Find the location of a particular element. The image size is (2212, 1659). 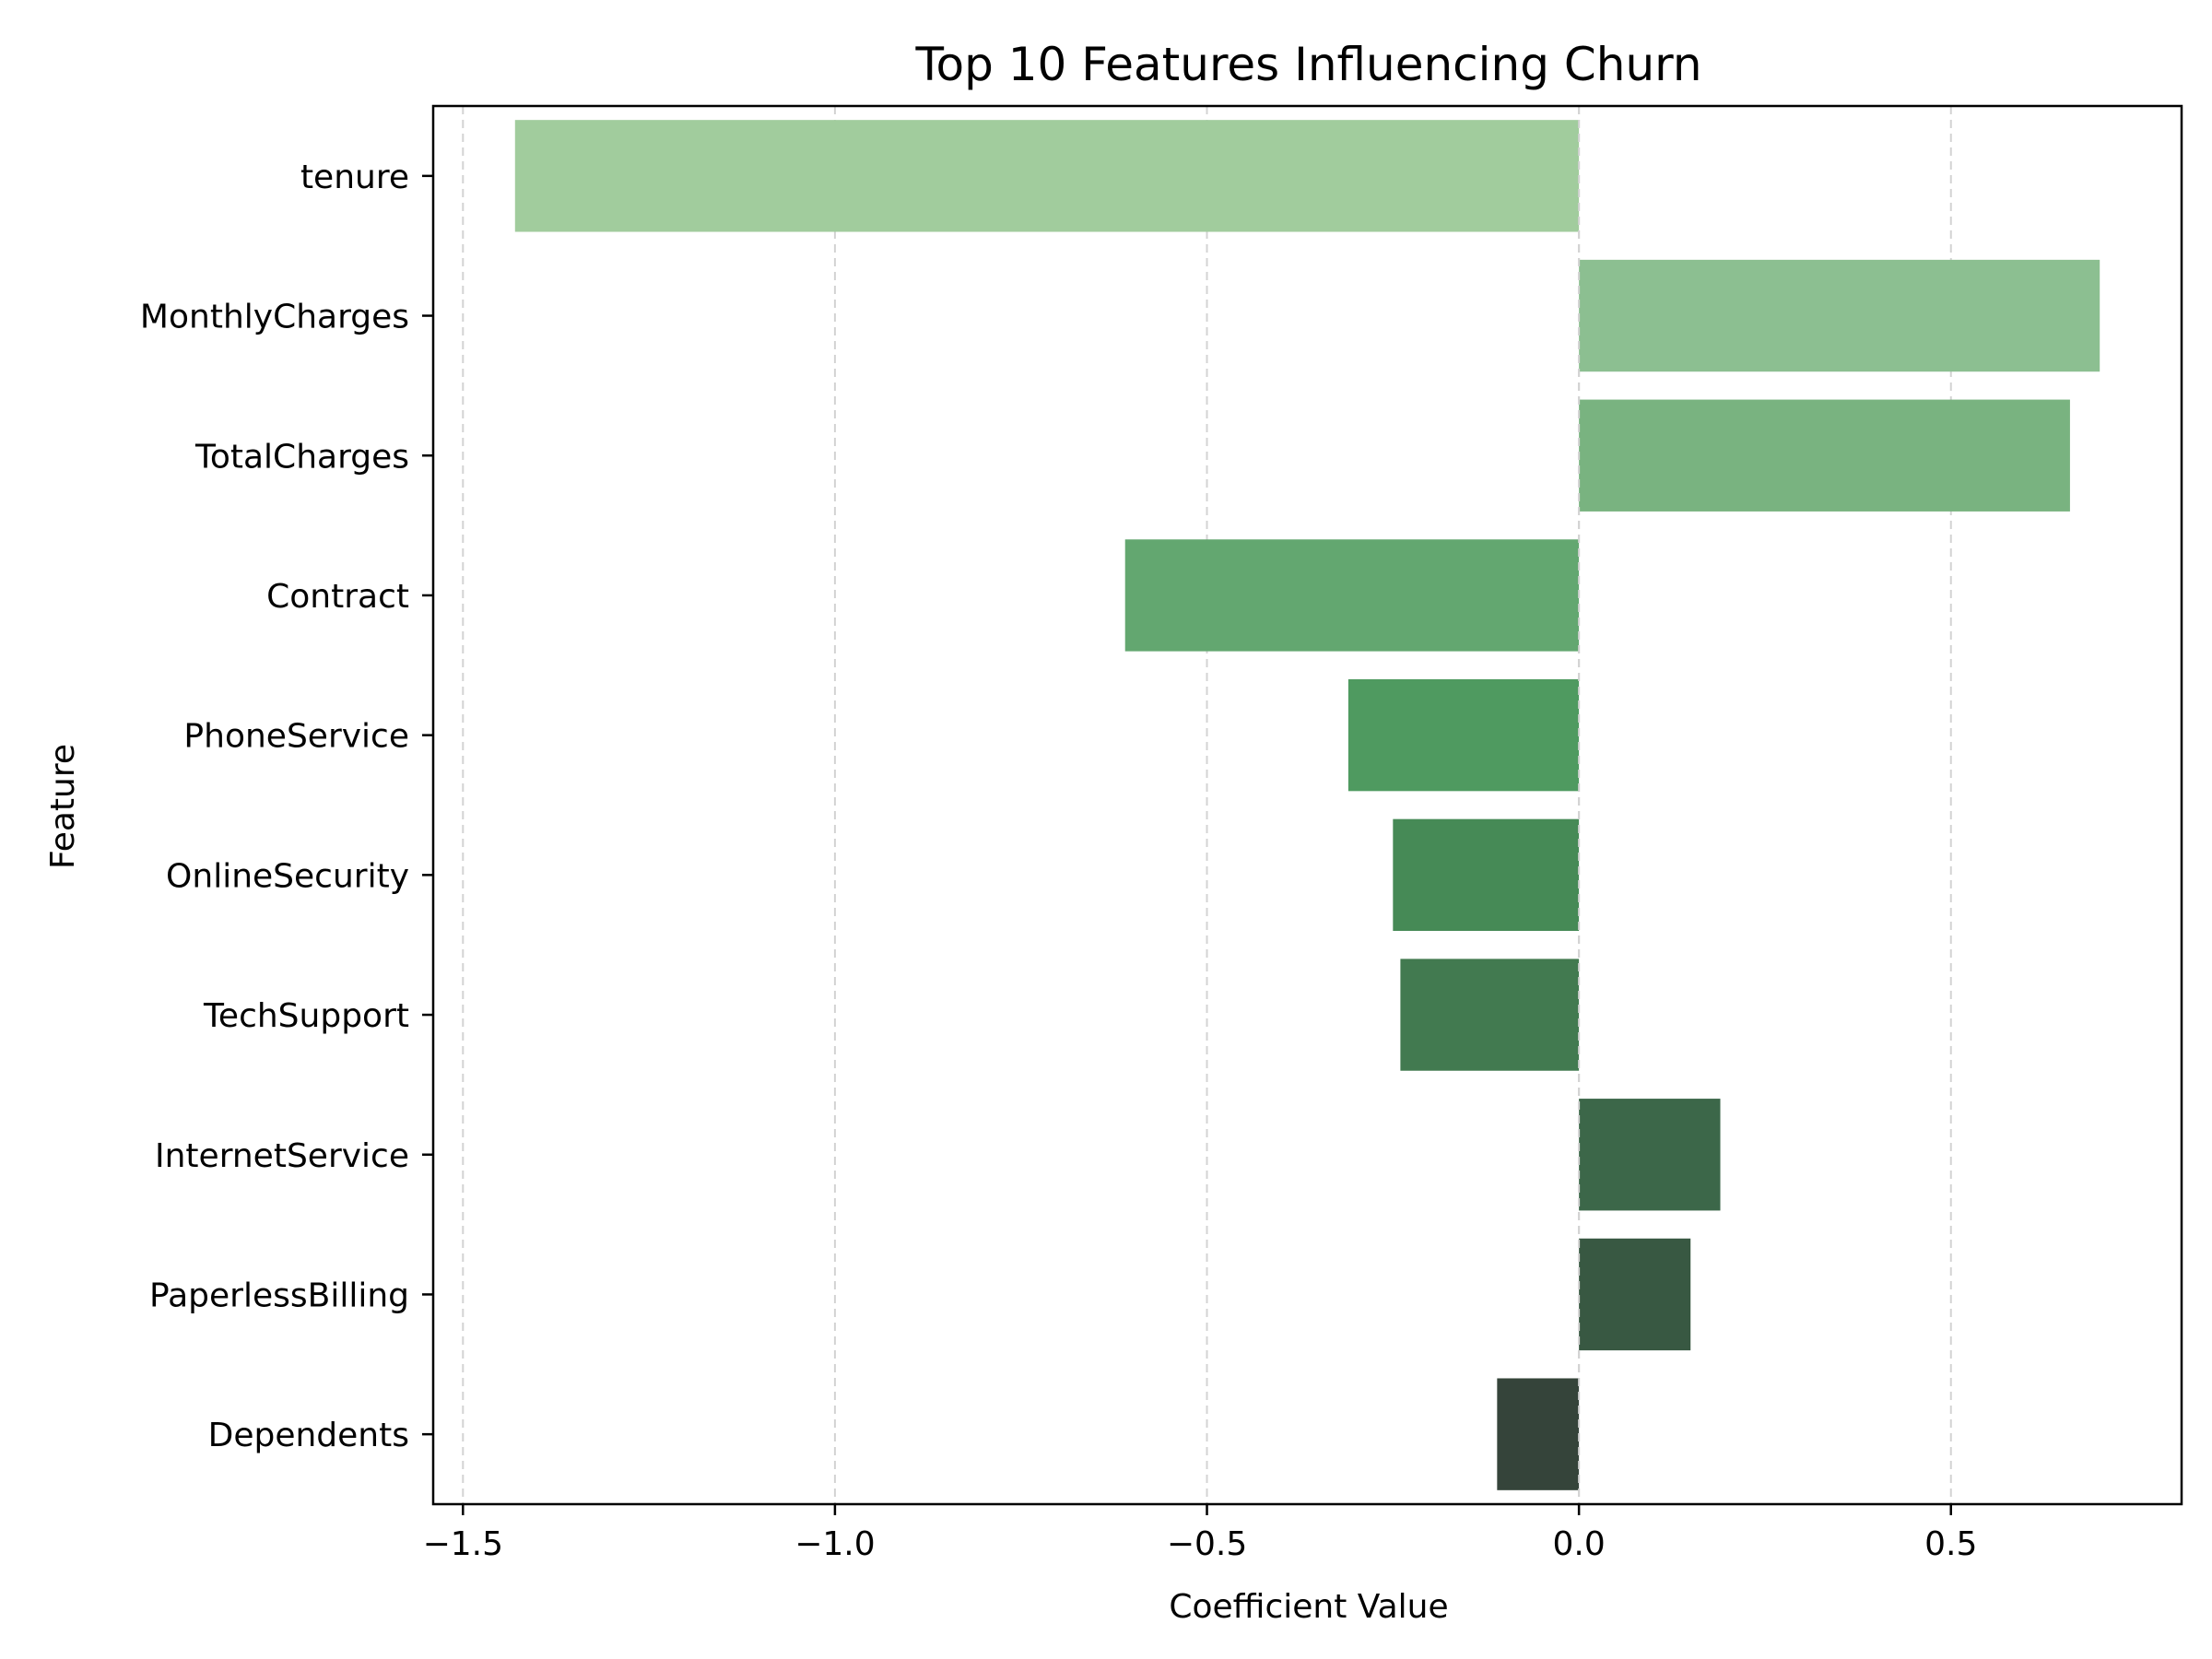

y-axis-label: Feature is located at coordinates (63, 806).